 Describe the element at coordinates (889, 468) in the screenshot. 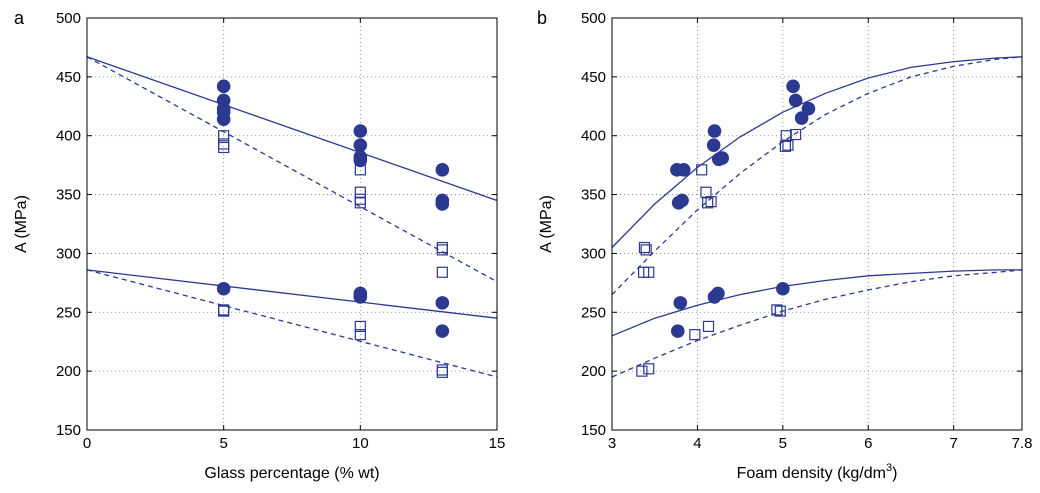

I see `chart-1-xlabel-sup: 3` at that location.